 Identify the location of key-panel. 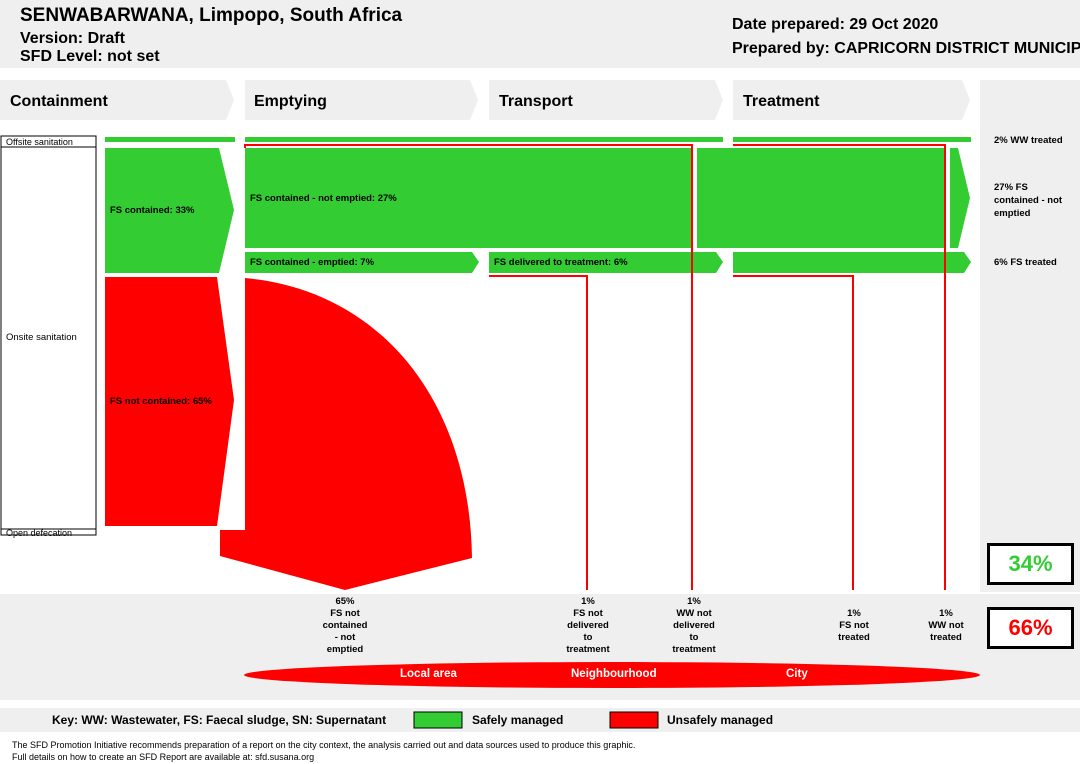
(540, 720).